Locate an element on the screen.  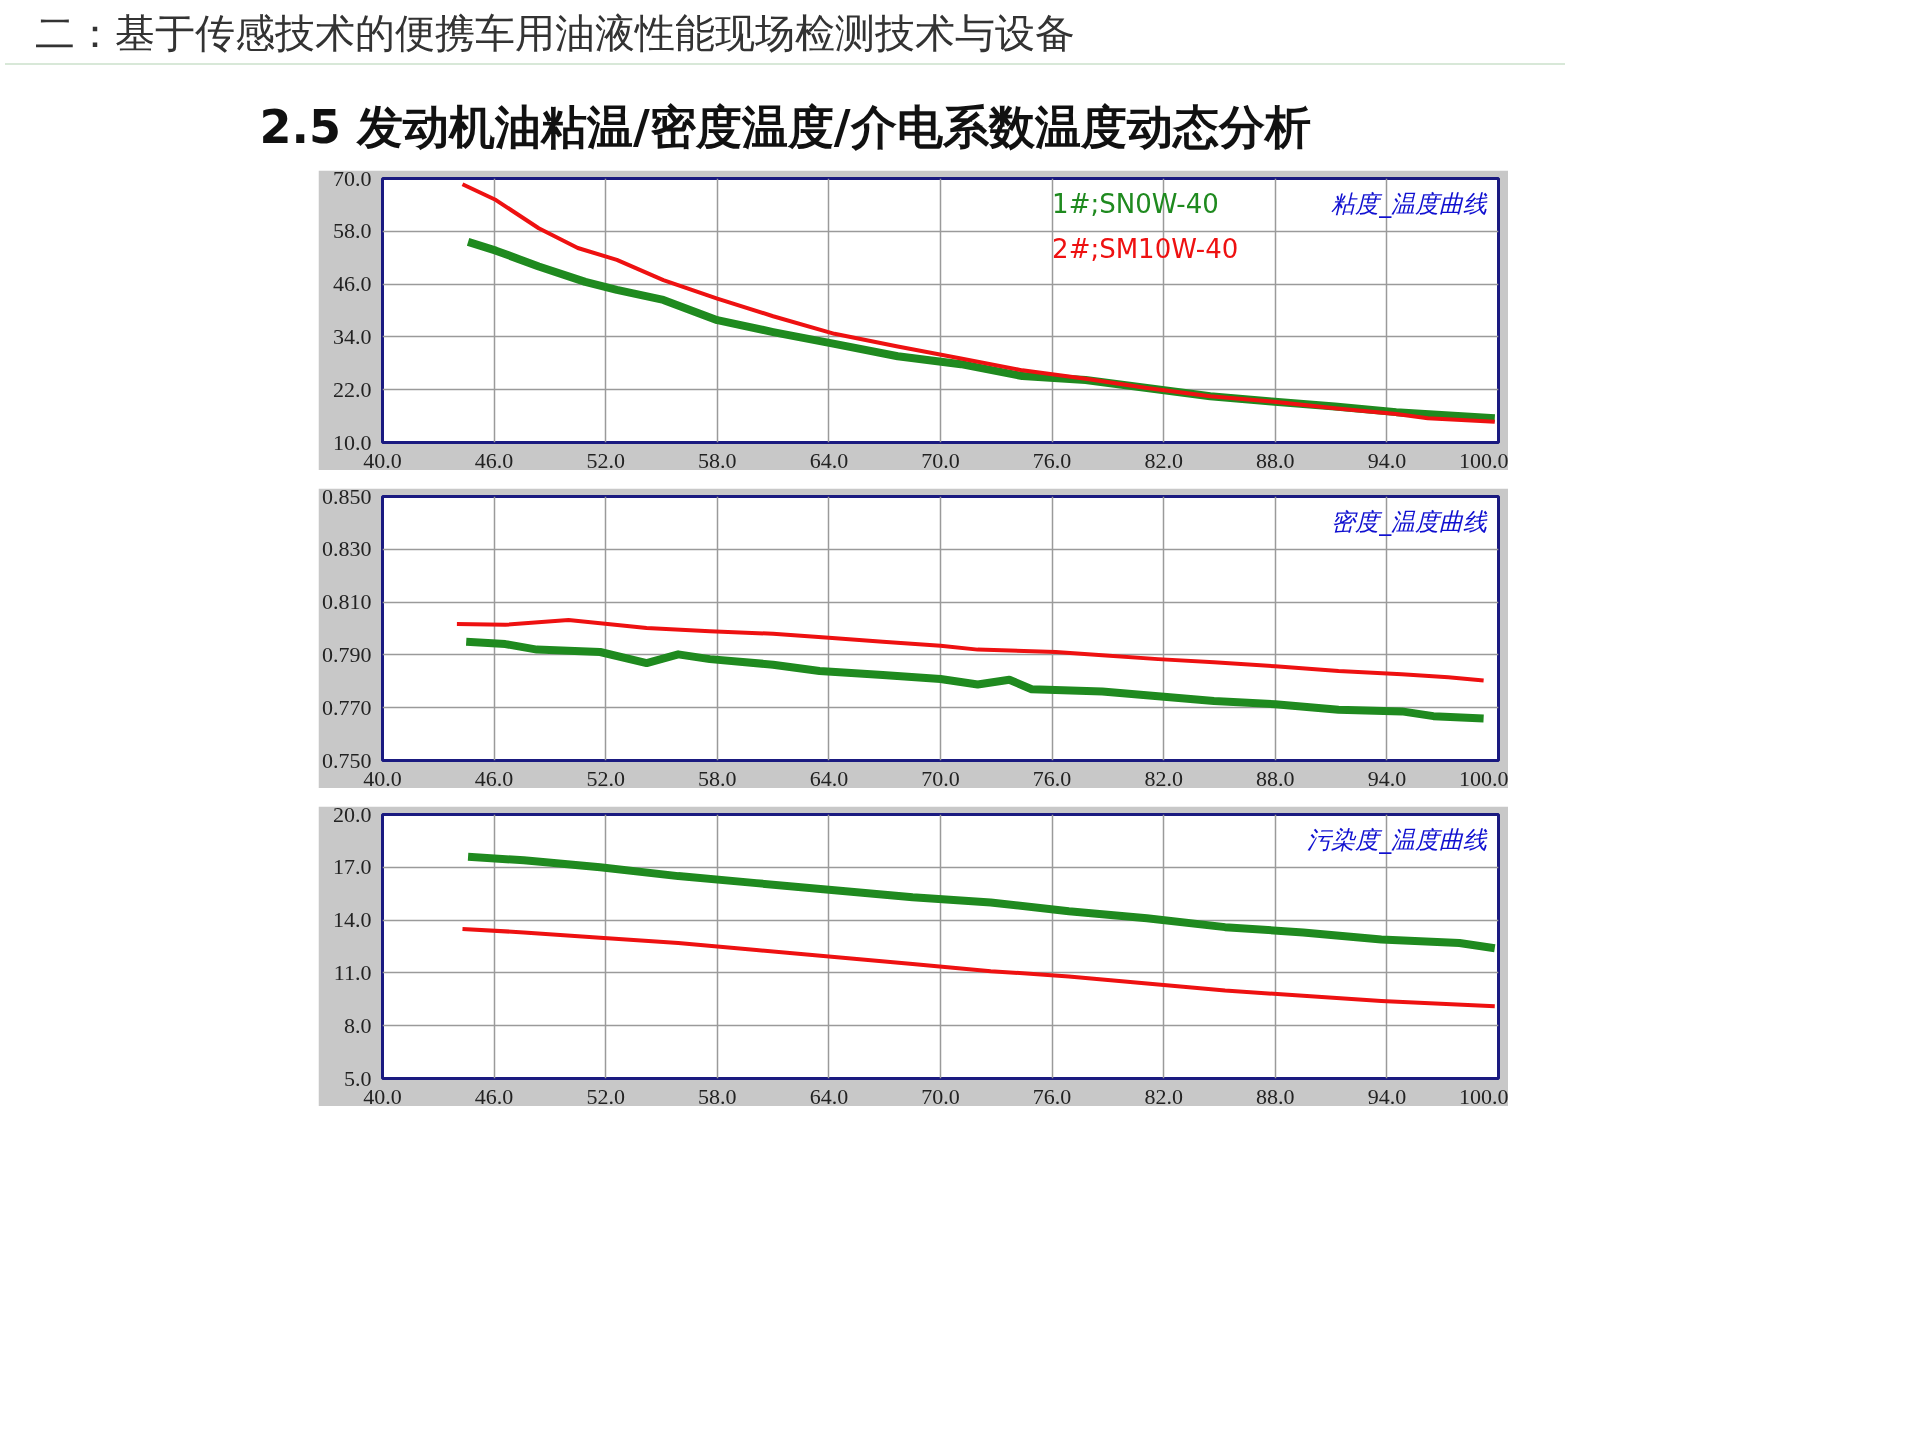
y-tick-label: 0.810 is located at coordinates (347, 602).